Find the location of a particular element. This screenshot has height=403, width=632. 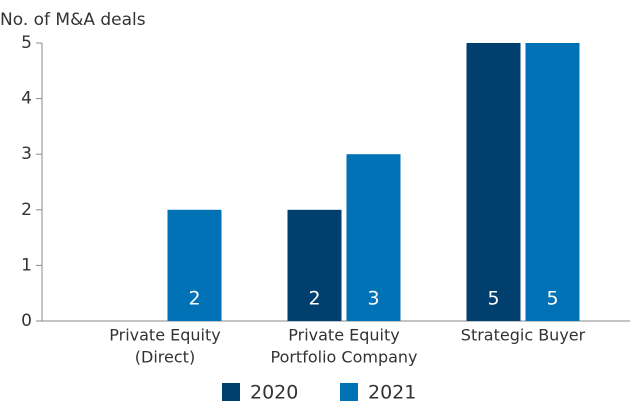

data-label: 3 is located at coordinates (373, 299).